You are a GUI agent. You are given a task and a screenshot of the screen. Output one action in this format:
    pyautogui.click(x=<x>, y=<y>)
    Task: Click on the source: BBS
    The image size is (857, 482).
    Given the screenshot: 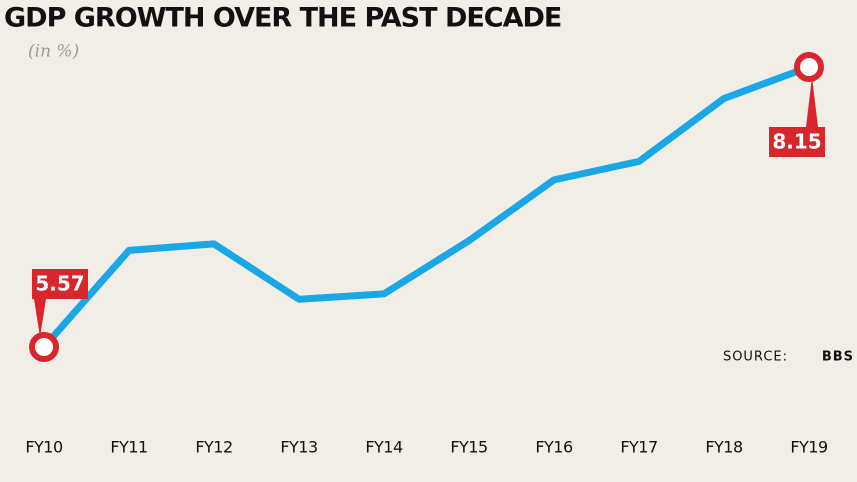 What is the action you would take?
    pyautogui.click(x=838, y=357)
    